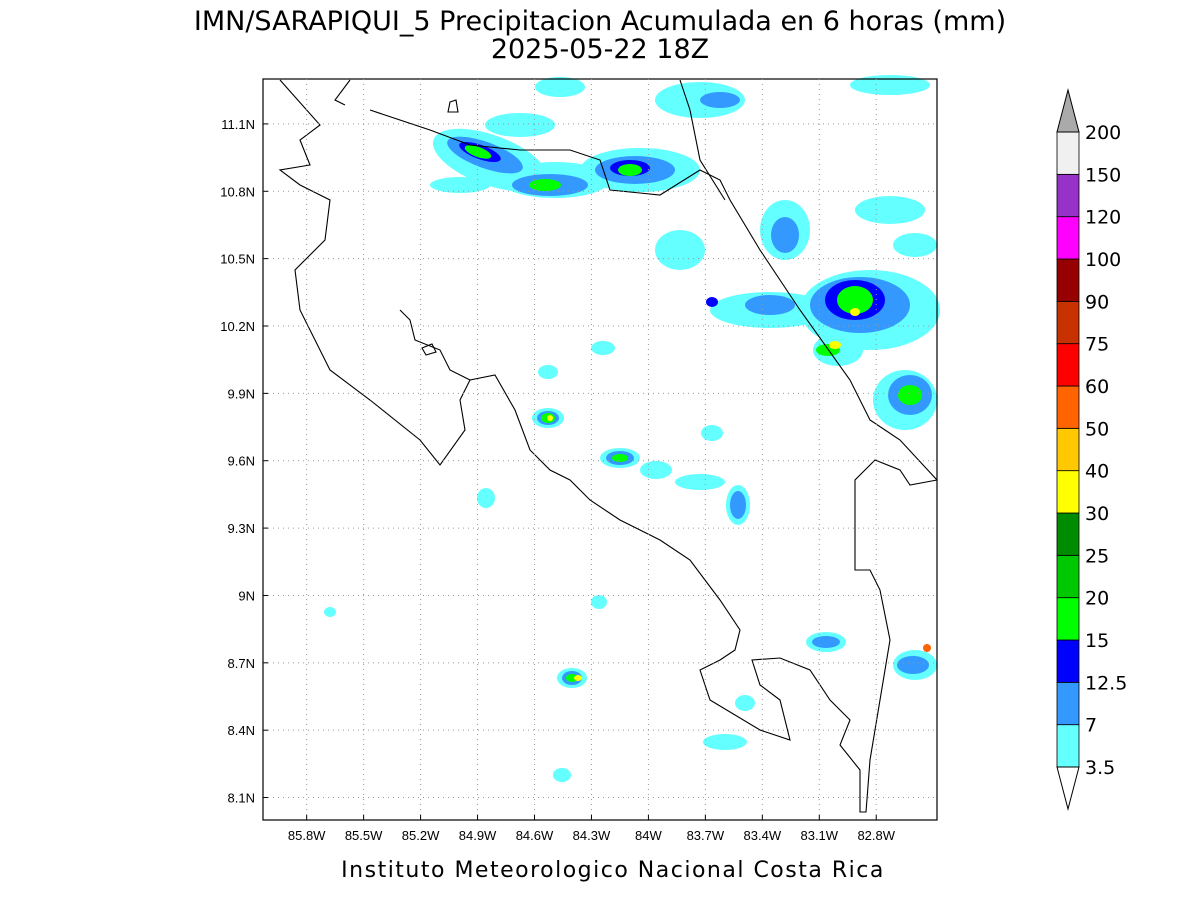  I want to click on colorbar-label: 75, so click(1097, 345).